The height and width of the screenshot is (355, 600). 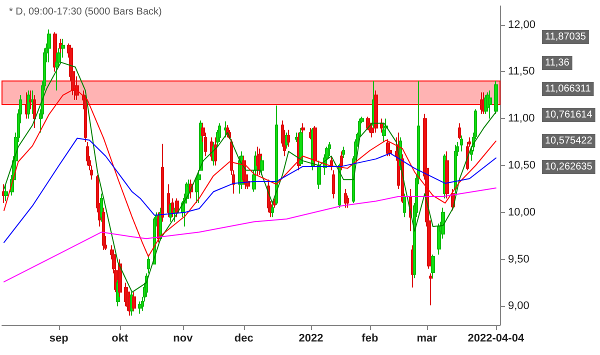 What do you see at coordinates (120, 338) in the screenshot?
I see `x-tick-label: okt` at bounding box center [120, 338].